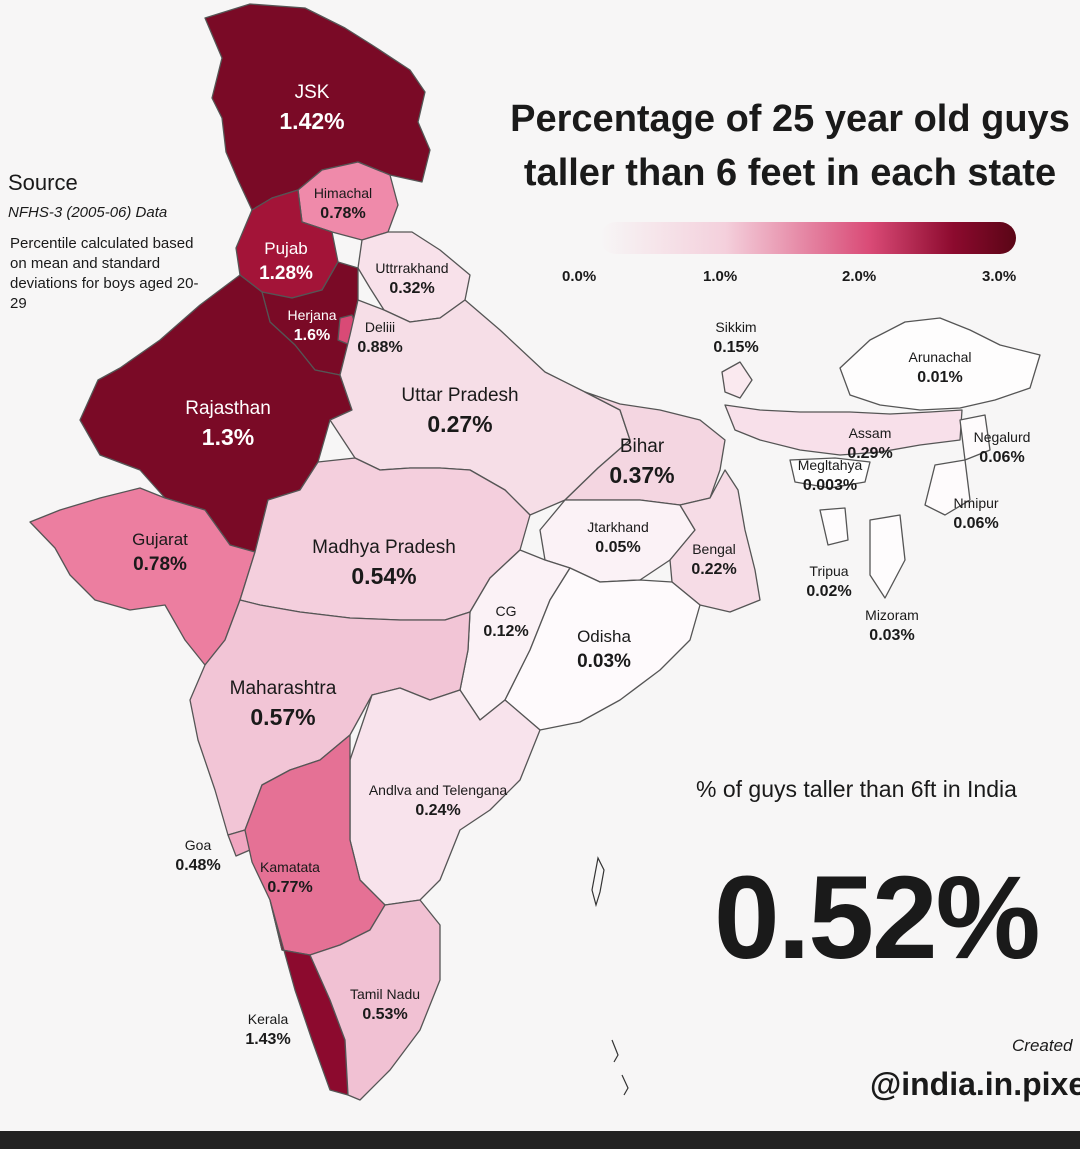 This screenshot has width=1080, height=1149. Describe the element at coordinates (43, 182) in the screenshot. I see `source-heading: Source` at that location.